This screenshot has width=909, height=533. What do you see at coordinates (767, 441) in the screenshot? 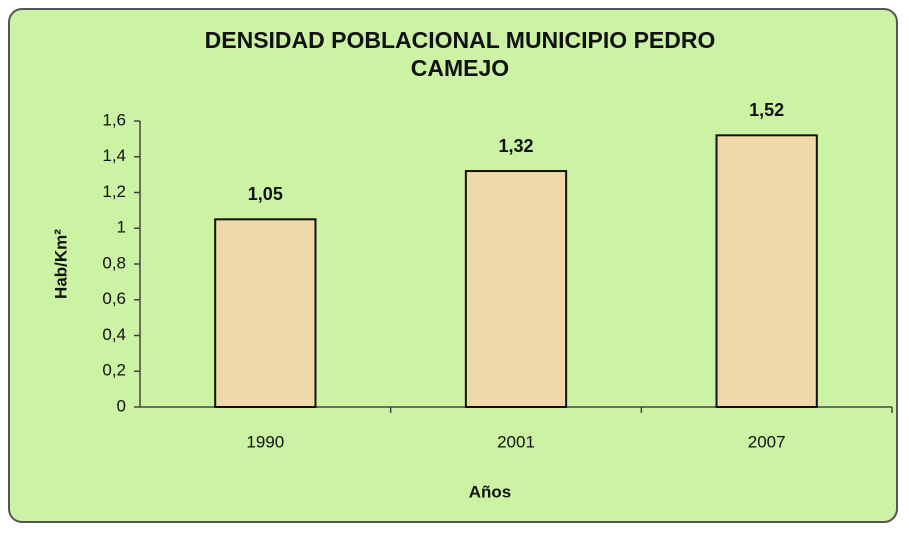
I see `x-tick-label: 2007` at bounding box center [767, 441].